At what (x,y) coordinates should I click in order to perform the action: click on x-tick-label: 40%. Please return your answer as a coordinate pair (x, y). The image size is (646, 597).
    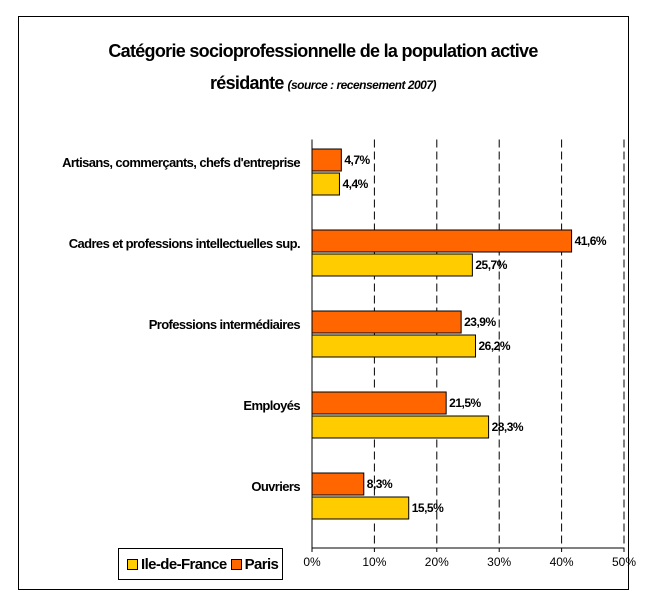
    Looking at the image, I should click on (562, 562).